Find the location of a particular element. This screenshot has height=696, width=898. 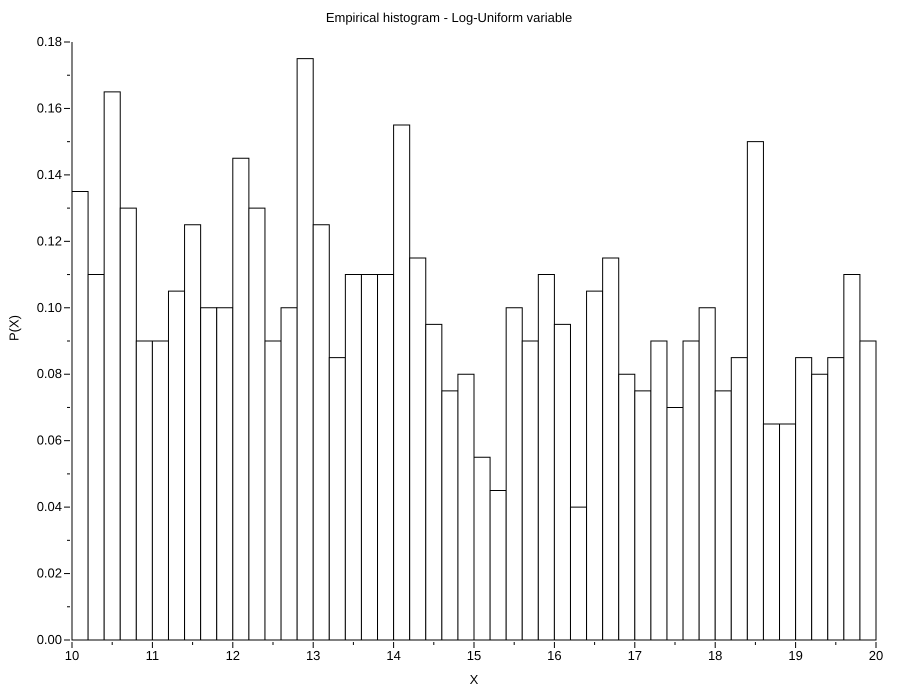

x-tick-label: 14 is located at coordinates (393, 655).